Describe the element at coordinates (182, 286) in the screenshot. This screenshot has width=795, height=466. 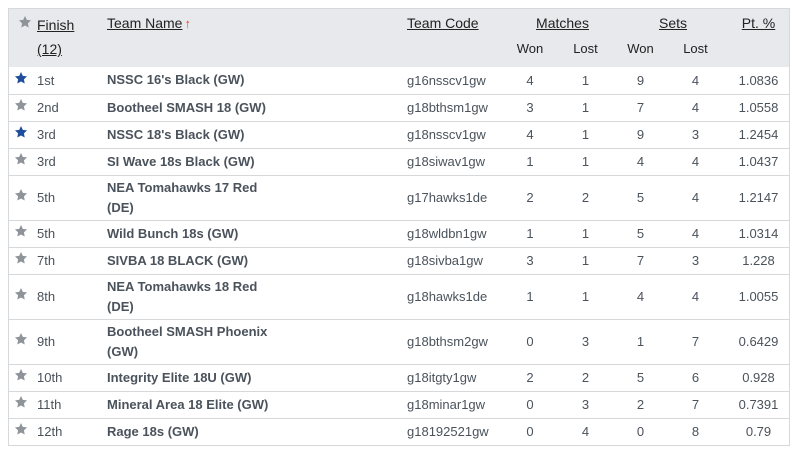
I see `team-name: NEA Tomahawks 18 Red` at that location.